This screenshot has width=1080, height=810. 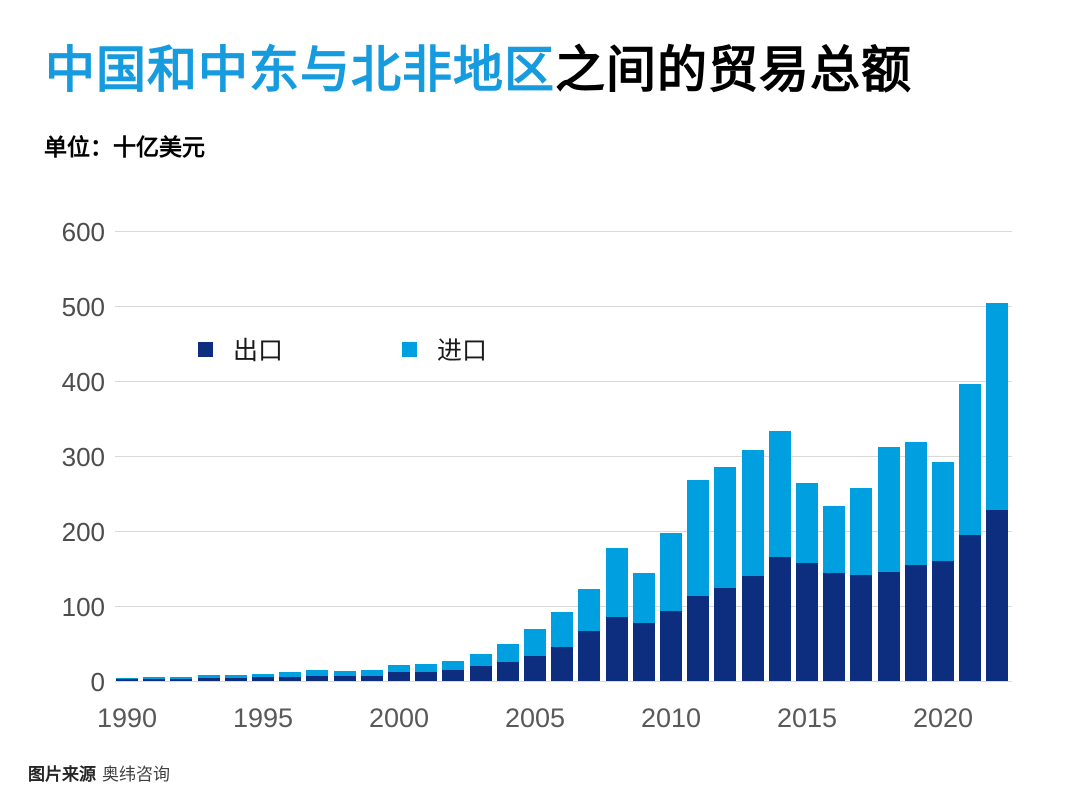 I want to click on bar-2001-imports-segment, so click(x=426, y=668).